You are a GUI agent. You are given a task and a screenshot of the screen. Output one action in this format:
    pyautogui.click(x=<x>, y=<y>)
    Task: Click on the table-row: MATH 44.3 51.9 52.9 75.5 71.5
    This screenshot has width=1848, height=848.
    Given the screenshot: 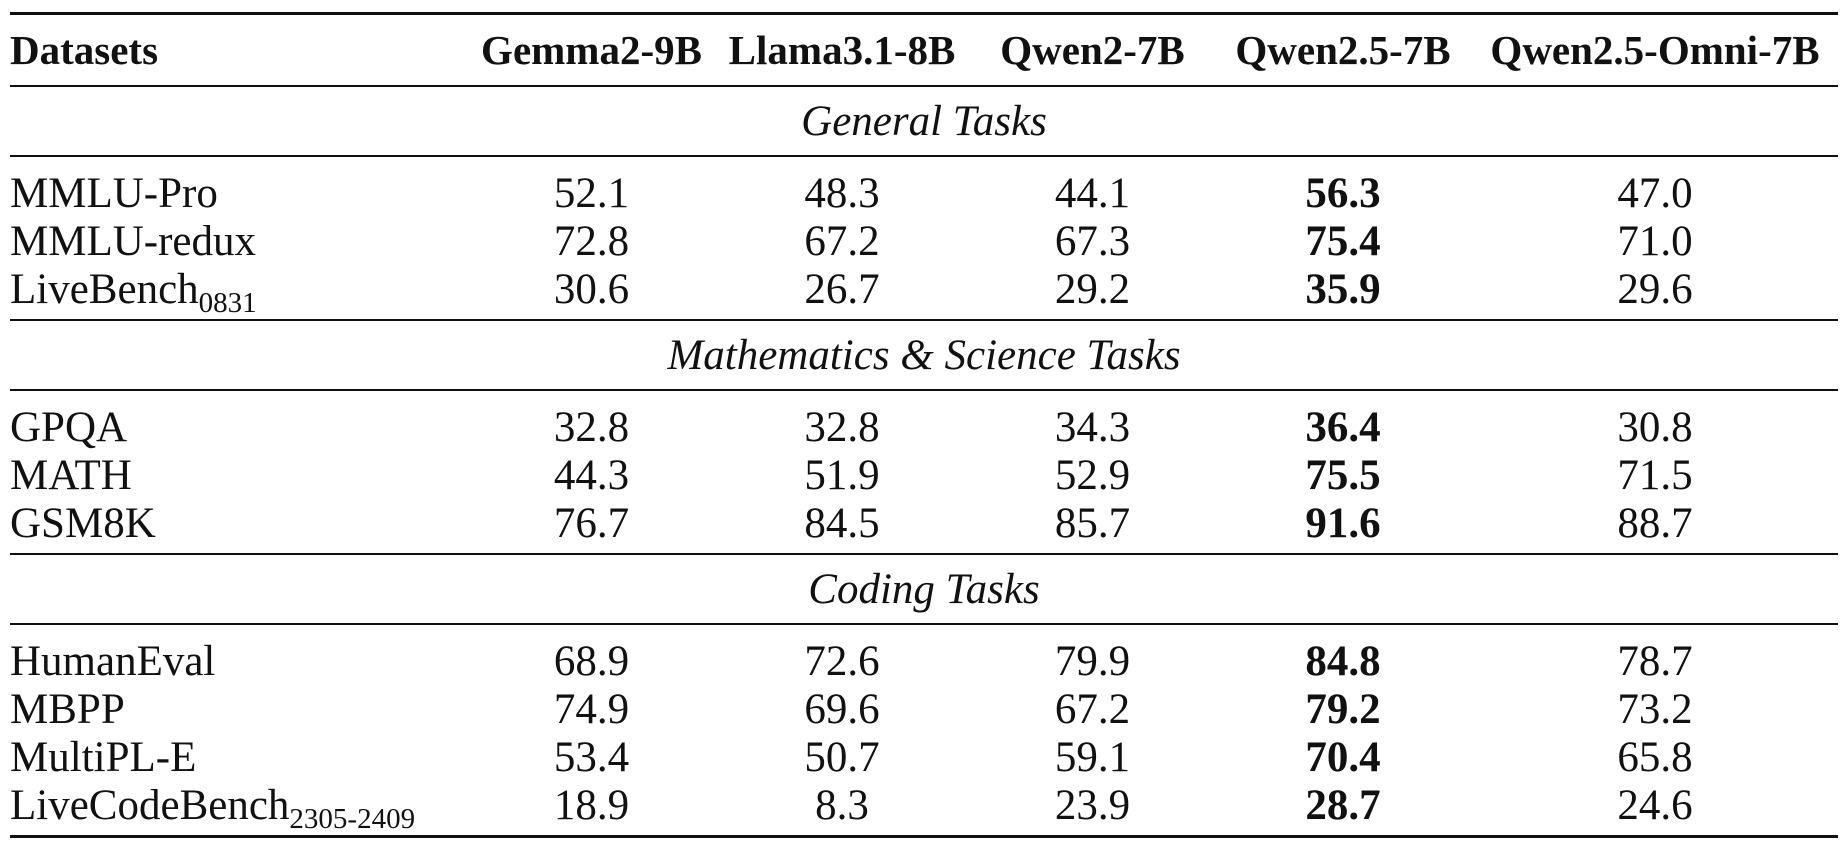 What is the action you would take?
    pyautogui.click(x=924, y=475)
    